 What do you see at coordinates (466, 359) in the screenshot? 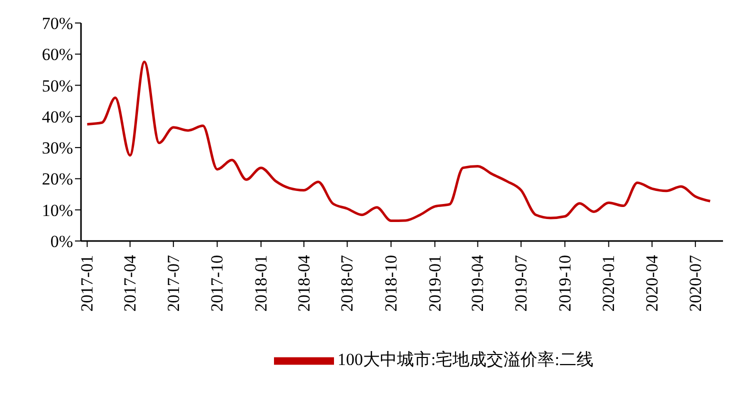
I see `legend-label: 100大中城市:宅地成交溢价率:二线` at bounding box center [466, 359].